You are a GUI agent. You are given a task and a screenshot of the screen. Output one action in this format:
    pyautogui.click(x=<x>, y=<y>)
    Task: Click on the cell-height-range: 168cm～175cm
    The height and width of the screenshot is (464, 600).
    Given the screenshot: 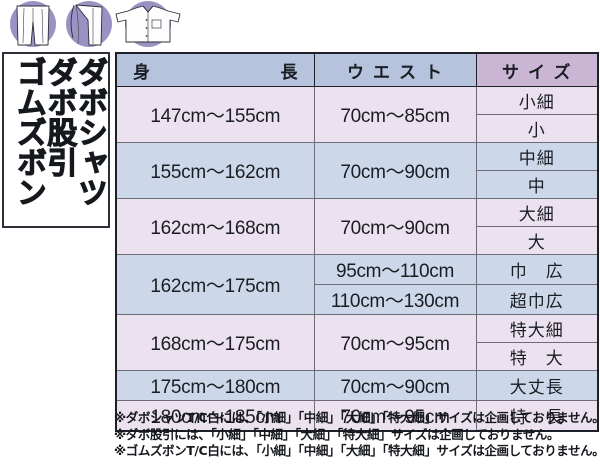 What is the action you would take?
    pyautogui.click(x=215, y=342)
    